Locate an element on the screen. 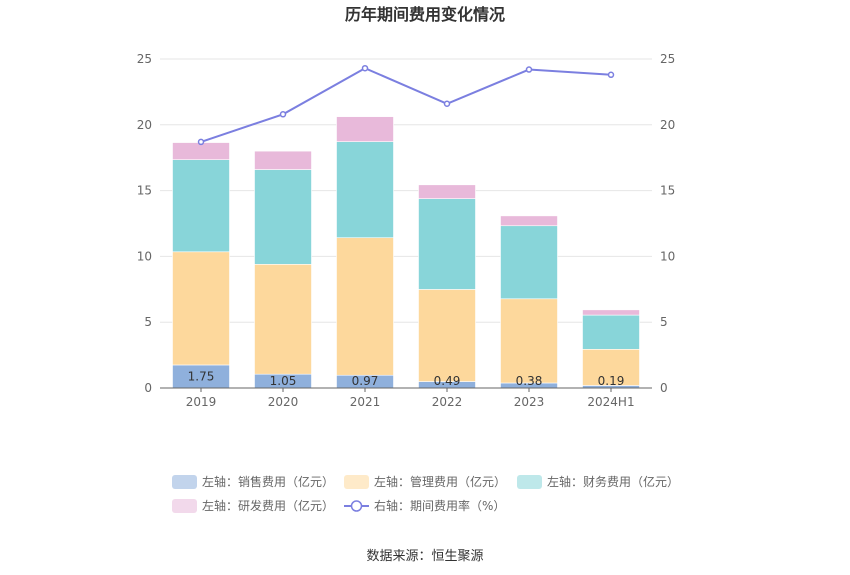  legend-label: 左轴：销售费用（亿元） is located at coordinates (268, 481).